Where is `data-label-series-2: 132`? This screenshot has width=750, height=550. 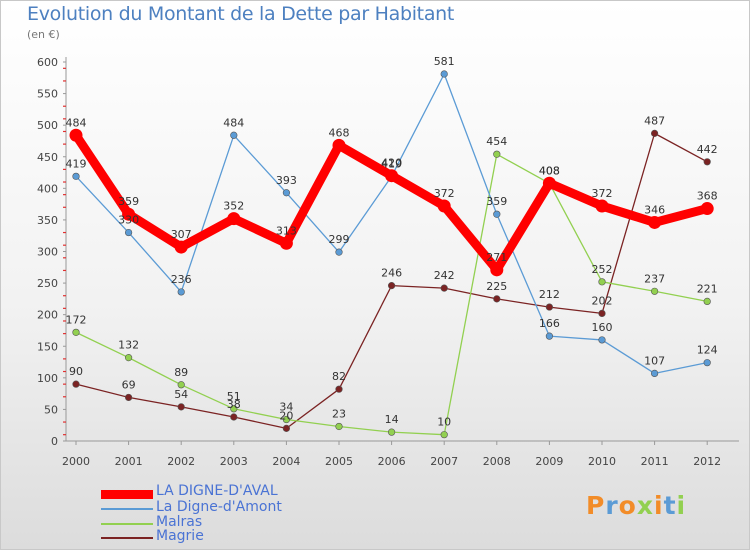
data-label-series-2: 132 is located at coordinates (128, 345).